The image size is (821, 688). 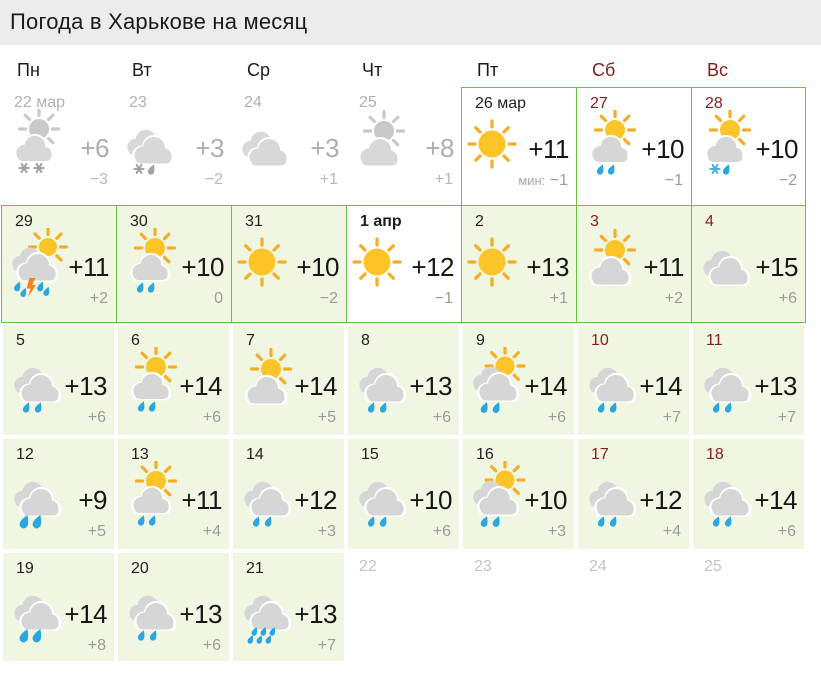 I want to click on day-number: 5, so click(x=20, y=340).